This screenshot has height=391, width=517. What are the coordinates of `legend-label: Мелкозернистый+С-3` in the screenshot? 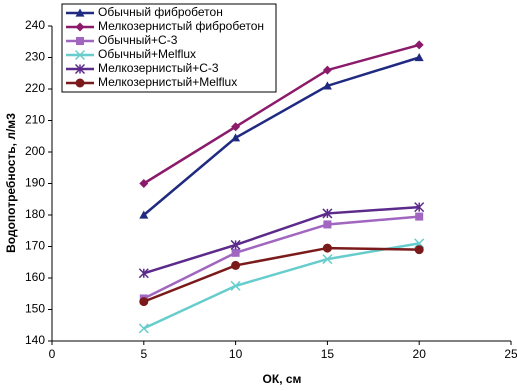 It's located at (158, 68).